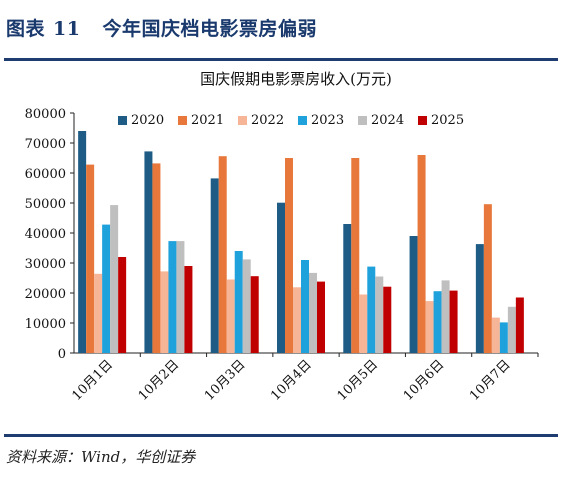 This screenshot has height=480, width=562. I want to click on y-tick-label: 40000, so click(45, 234).